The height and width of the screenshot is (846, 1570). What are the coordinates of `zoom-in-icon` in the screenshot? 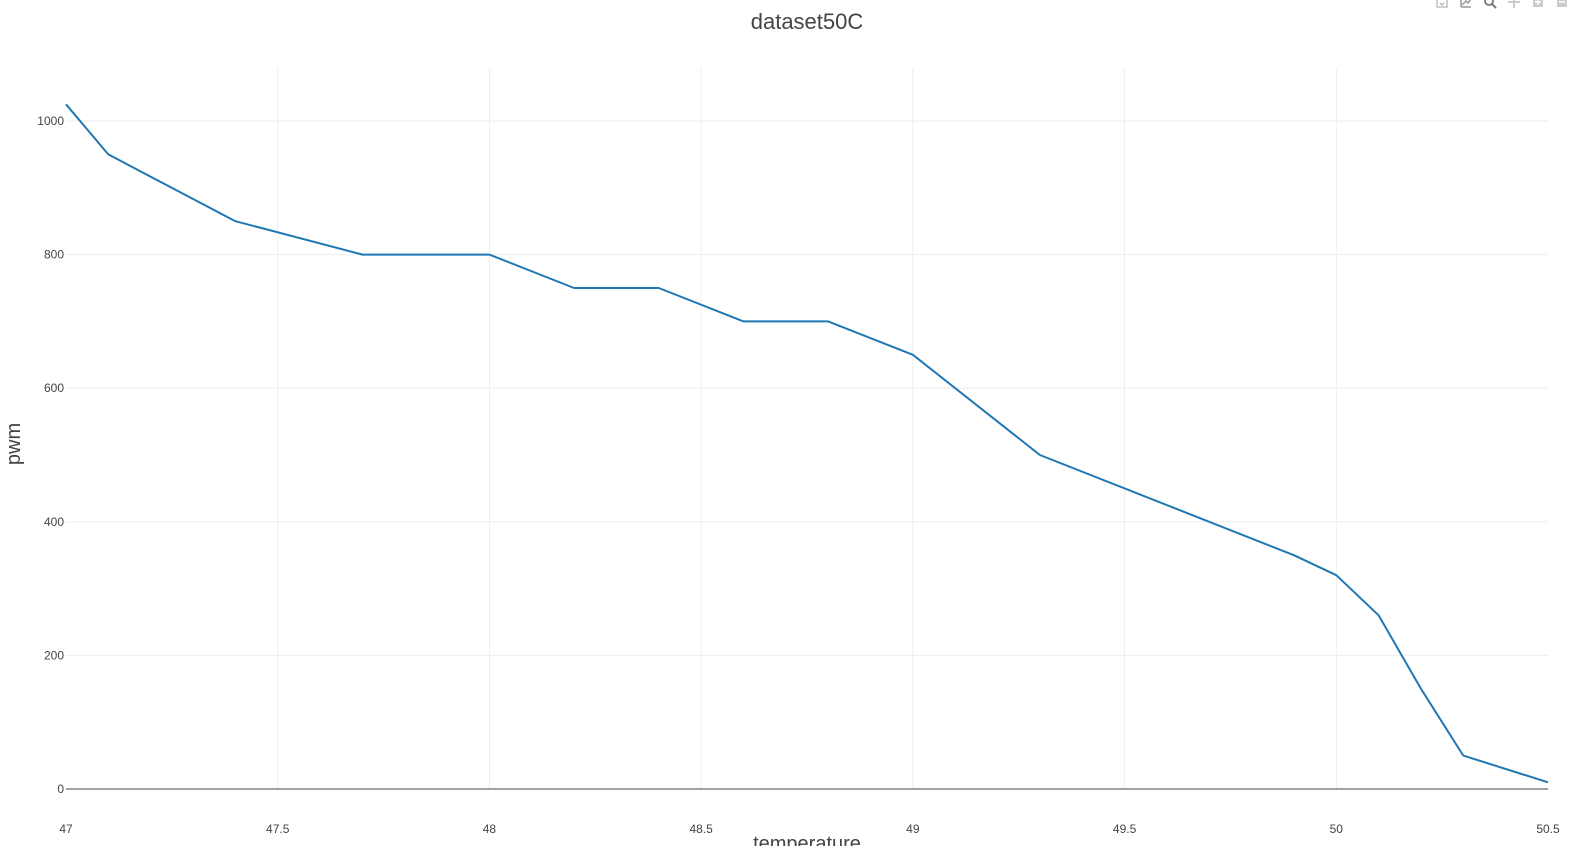 It's located at (1538, 5).